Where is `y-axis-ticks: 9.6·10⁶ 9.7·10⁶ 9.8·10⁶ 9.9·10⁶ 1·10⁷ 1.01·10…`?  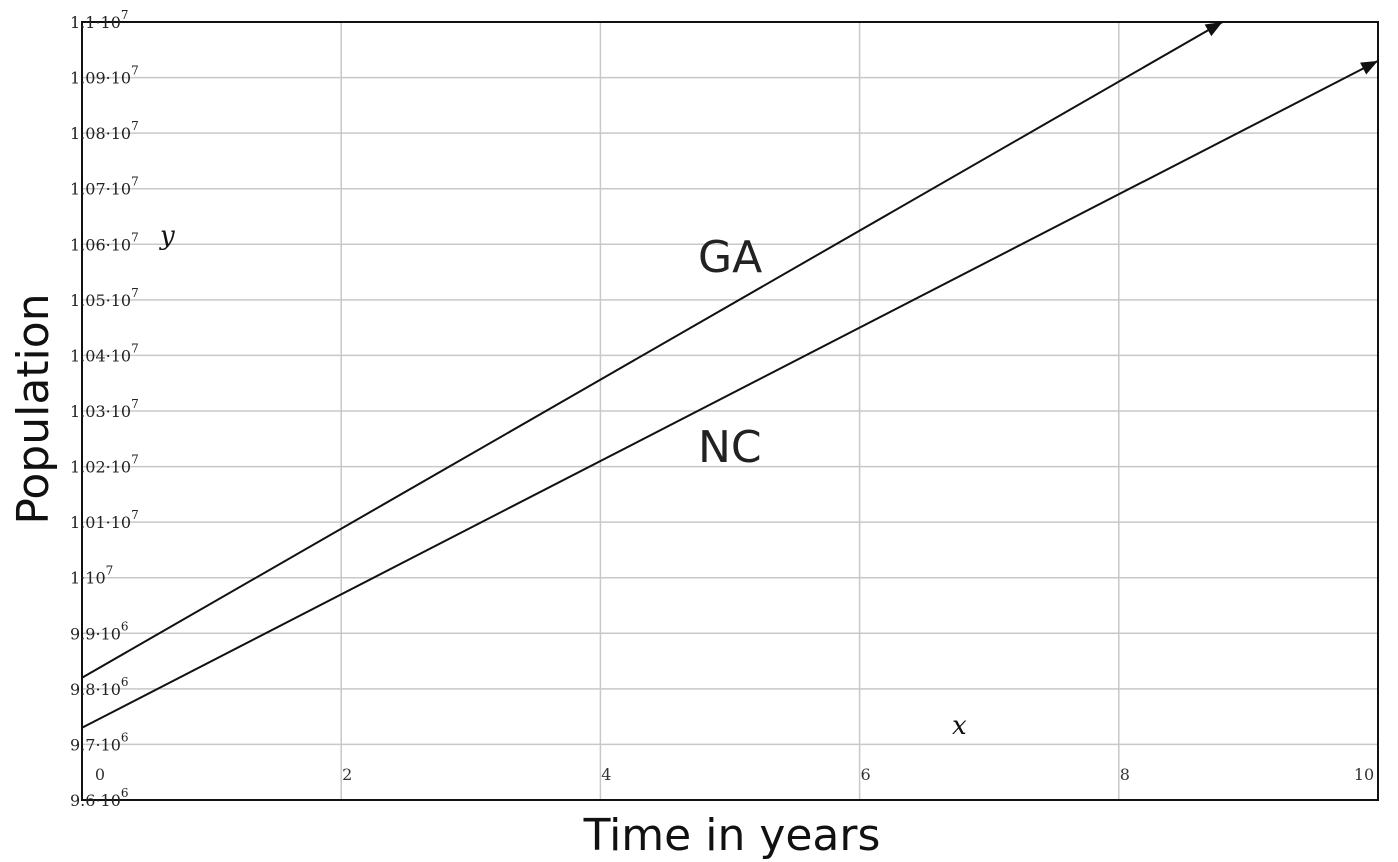
y-axis-ticks: 9.6·10⁶ 9.7·10⁶ 9.8·10⁶ 9.9·10⁶ 1·10⁷ 1.01·10… is located at coordinates (104, 409).